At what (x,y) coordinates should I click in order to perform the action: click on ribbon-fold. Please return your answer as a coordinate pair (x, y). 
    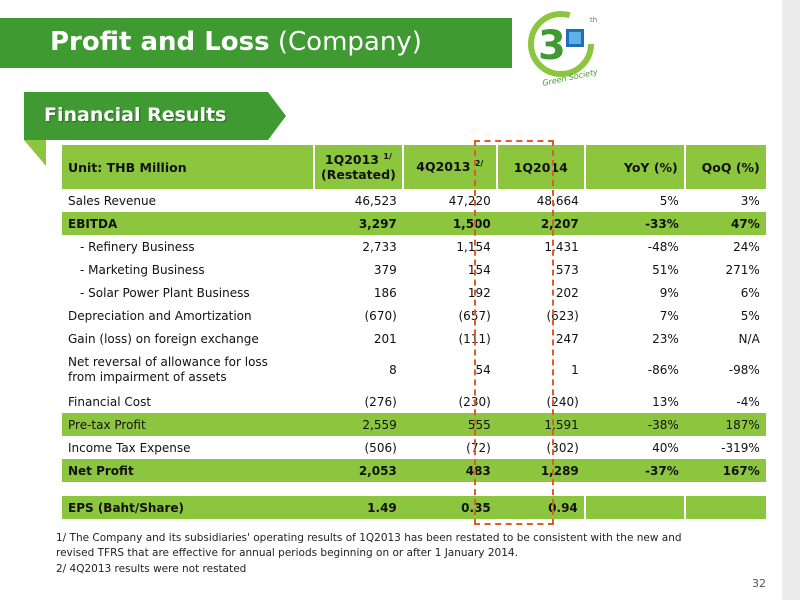
    Looking at the image, I should click on (35, 153).